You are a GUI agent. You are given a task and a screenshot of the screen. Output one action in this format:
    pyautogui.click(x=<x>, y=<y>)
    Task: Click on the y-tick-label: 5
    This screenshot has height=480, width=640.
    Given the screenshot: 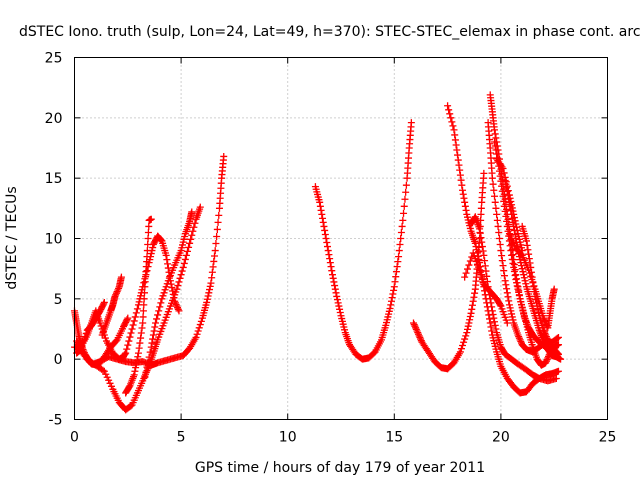 What is the action you would take?
    pyautogui.click(x=58, y=300)
    